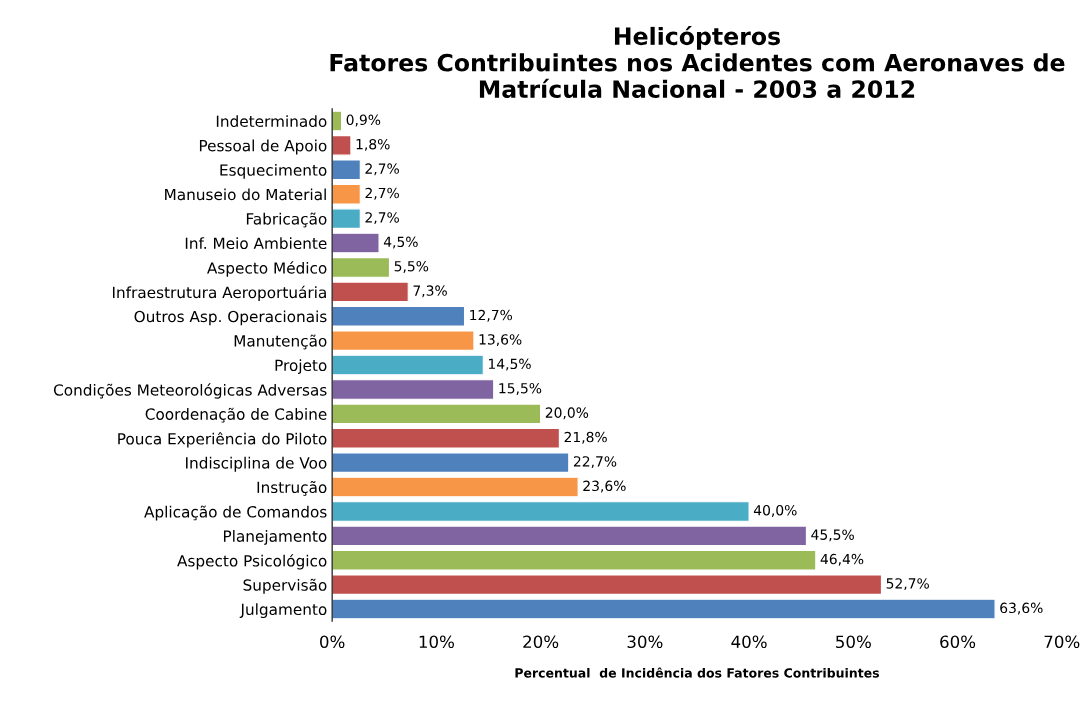  Describe the element at coordinates (252, 562) in the screenshot. I see `y-tick-label: Aspecto Psicológico` at that location.